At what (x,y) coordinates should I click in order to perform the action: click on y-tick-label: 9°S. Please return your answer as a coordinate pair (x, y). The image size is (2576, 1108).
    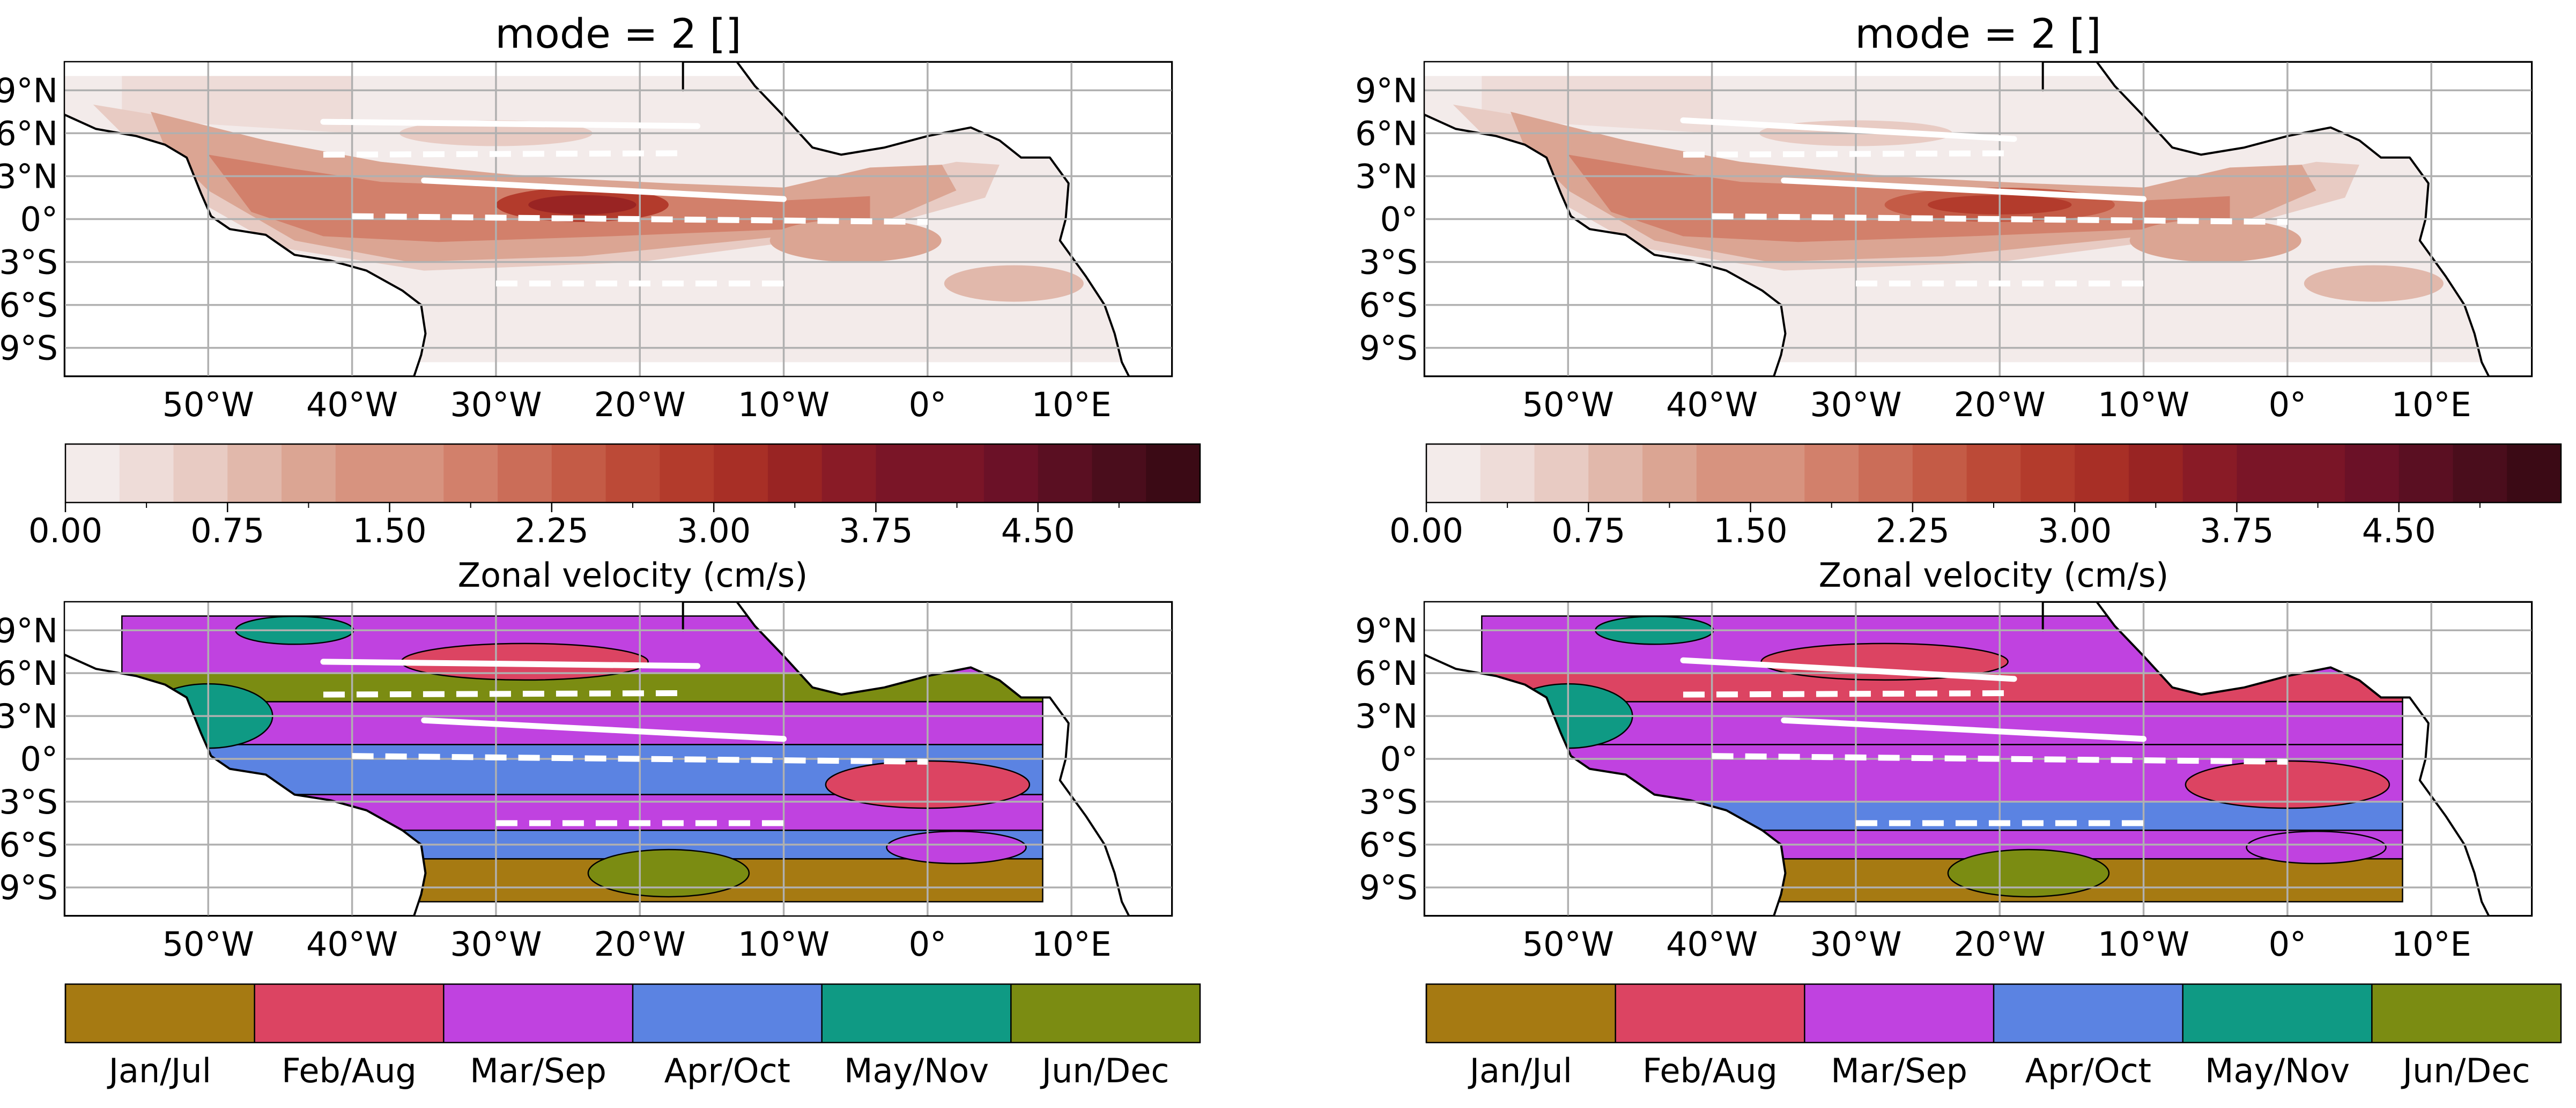
    Looking at the image, I should click on (29, 348).